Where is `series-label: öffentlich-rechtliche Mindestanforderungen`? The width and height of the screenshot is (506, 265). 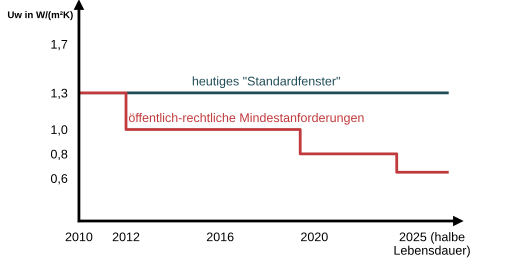
series-label: öffentlich-rechtliche Mindestanforderungen is located at coordinates (246, 118).